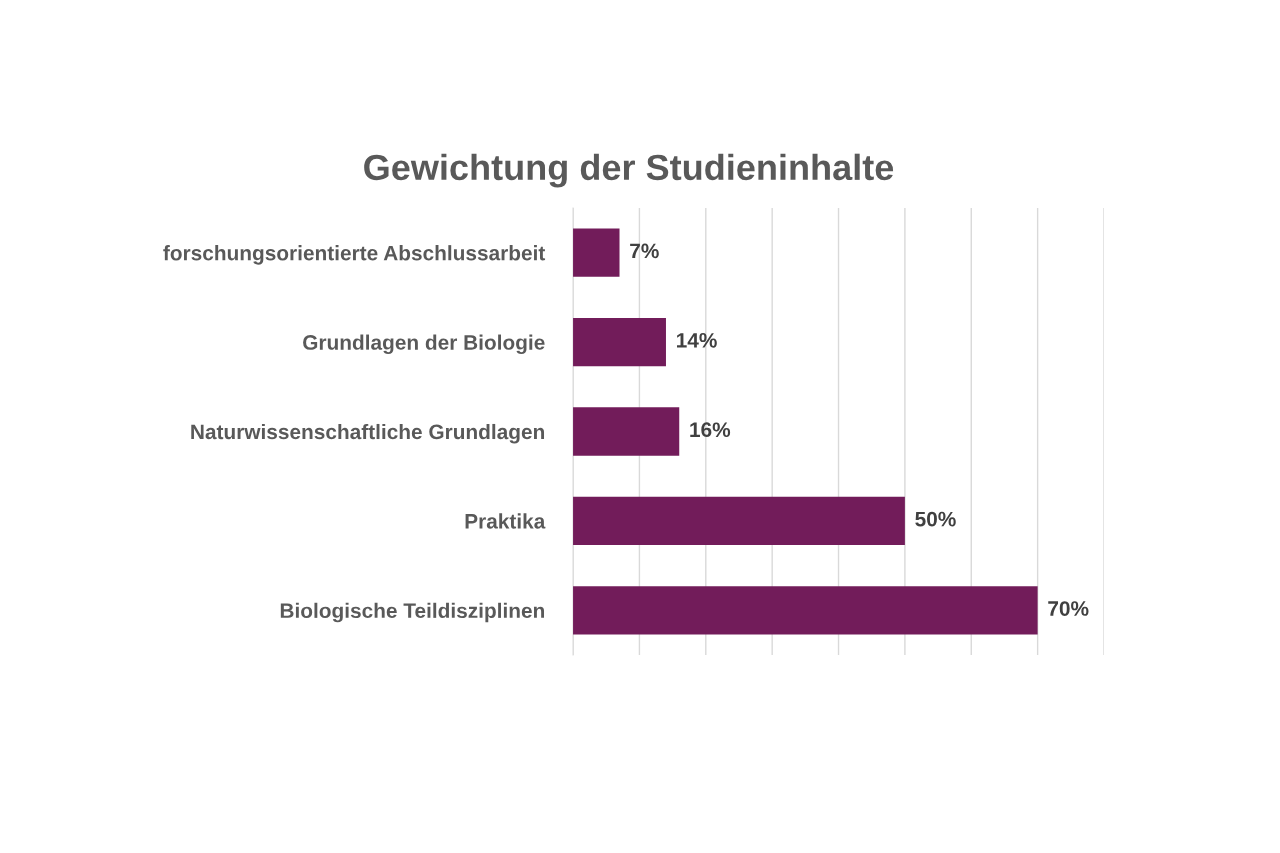 This screenshot has width=1280, height=853. I want to click on chart-title: Gewichtung der Studieninhalte, so click(629, 170).